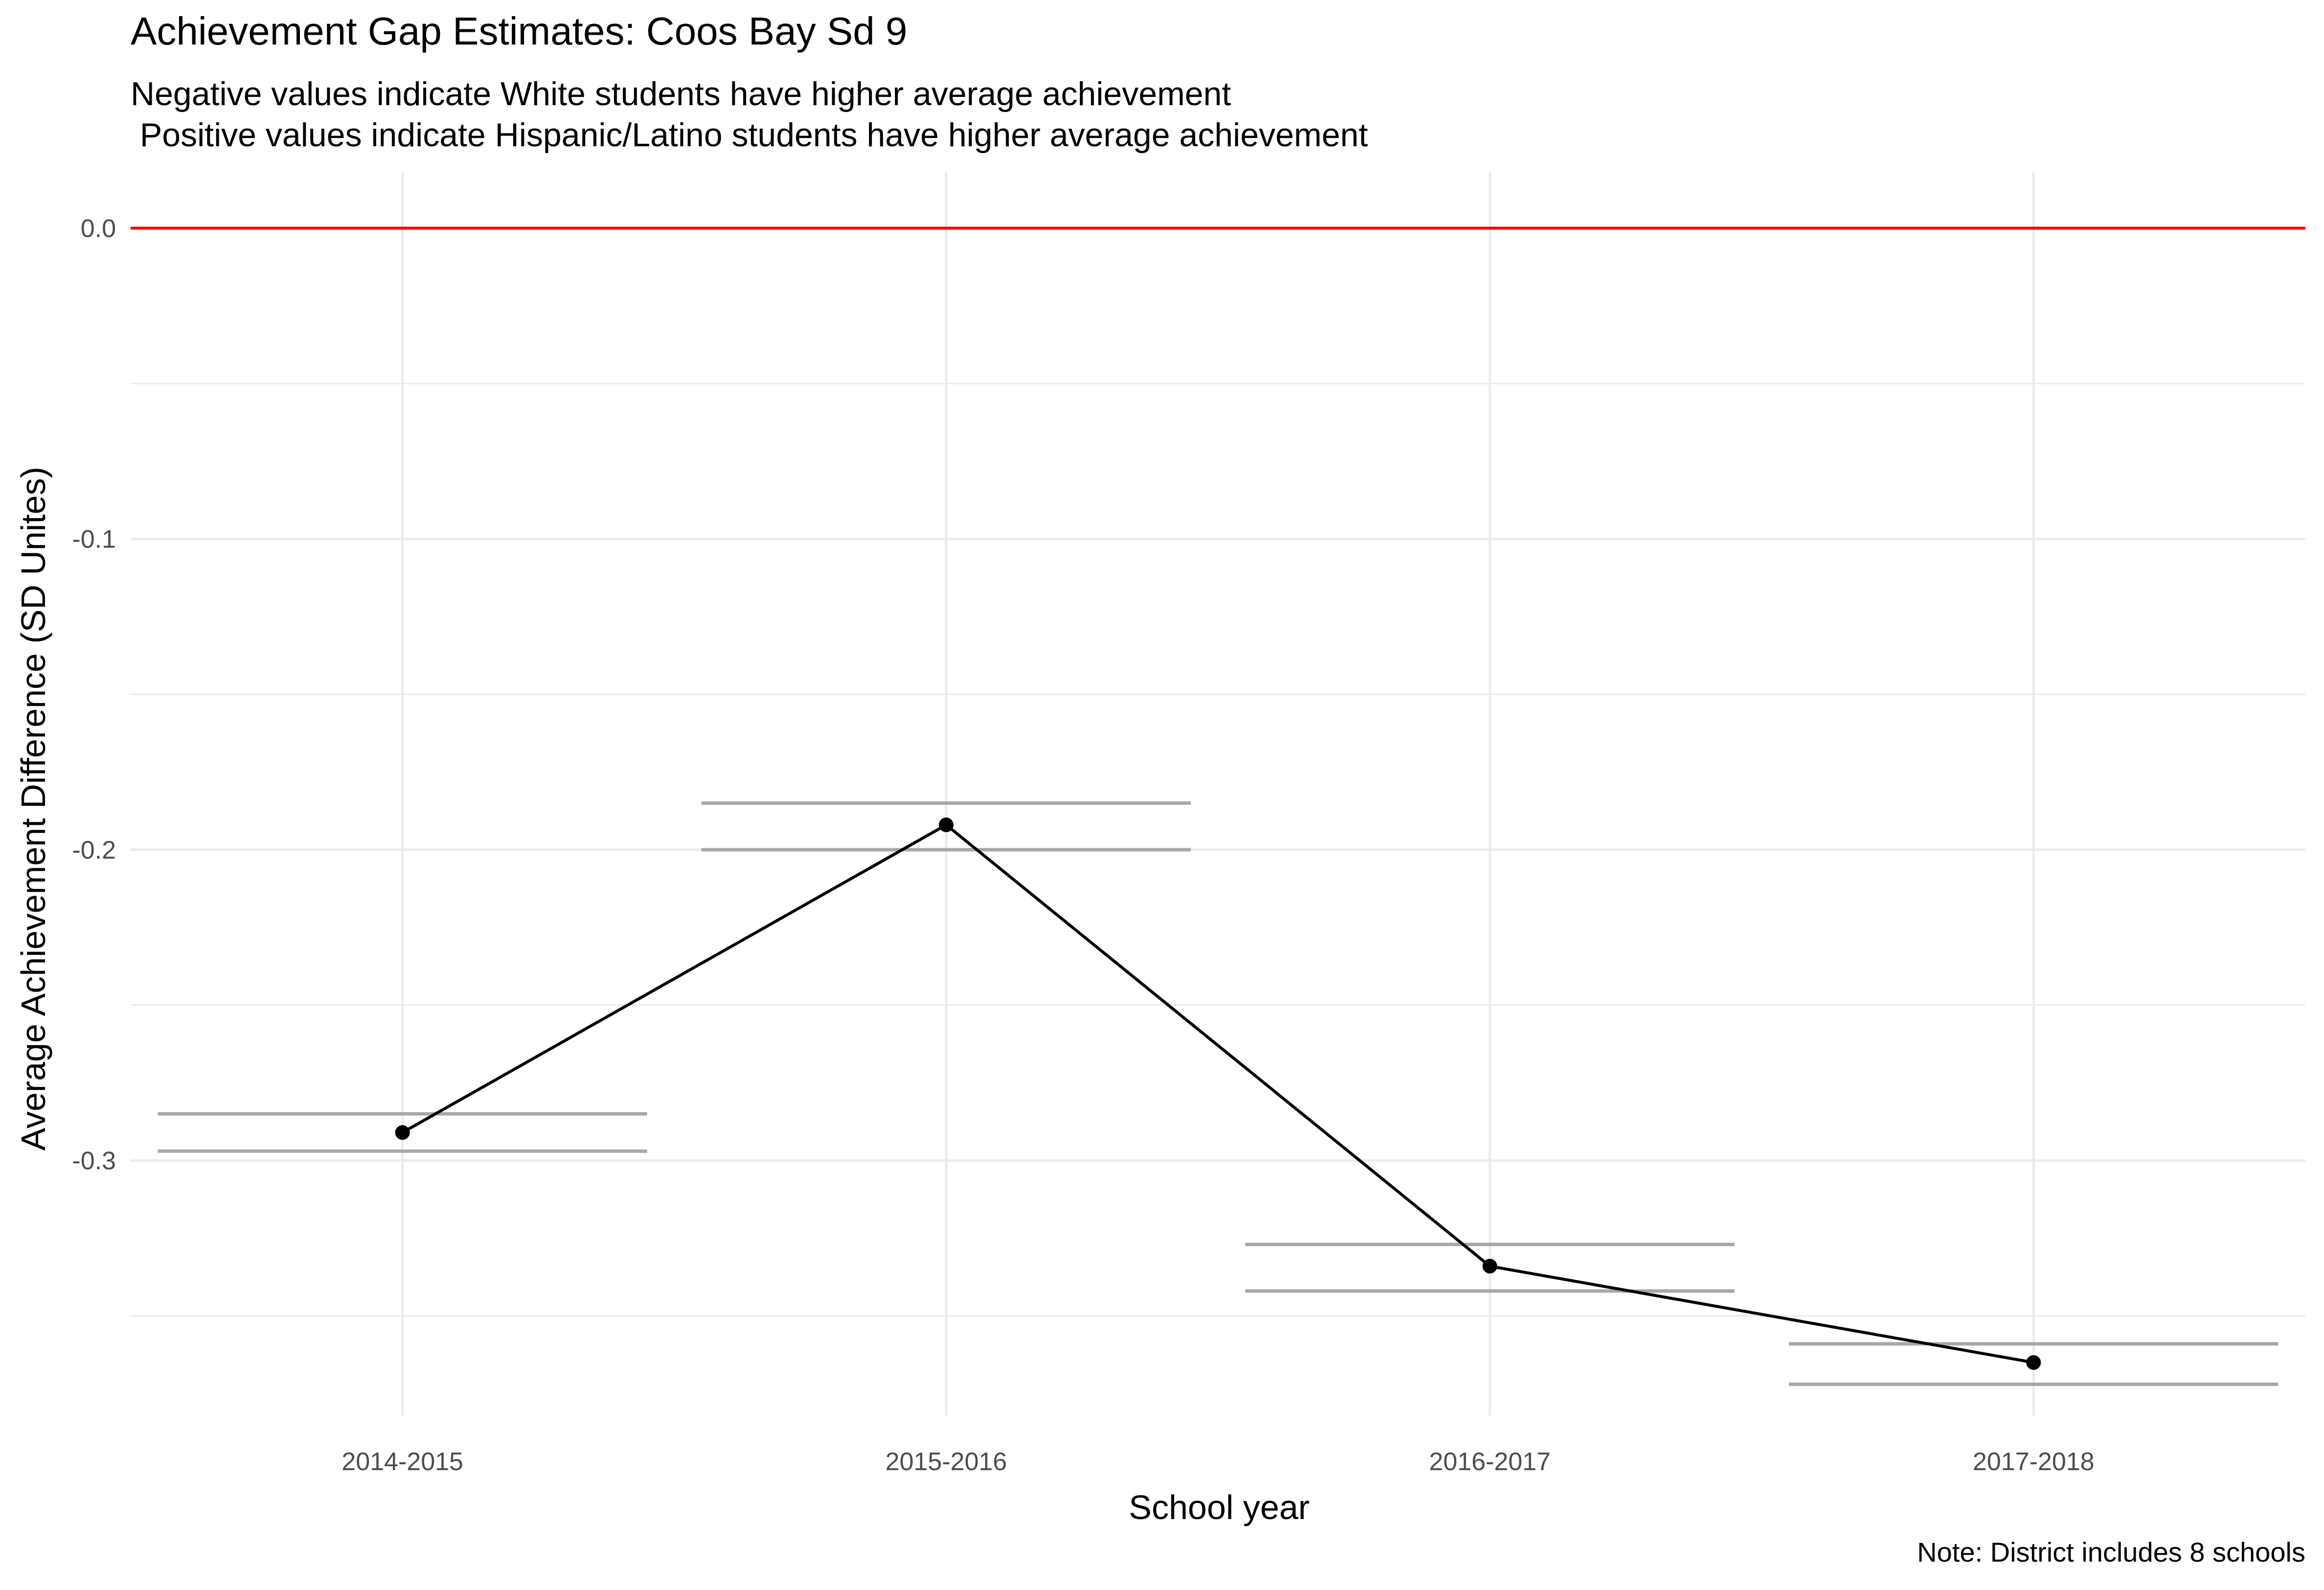  What do you see at coordinates (94, 1161) in the screenshot?
I see `y-tick-label: -0.3` at bounding box center [94, 1161].